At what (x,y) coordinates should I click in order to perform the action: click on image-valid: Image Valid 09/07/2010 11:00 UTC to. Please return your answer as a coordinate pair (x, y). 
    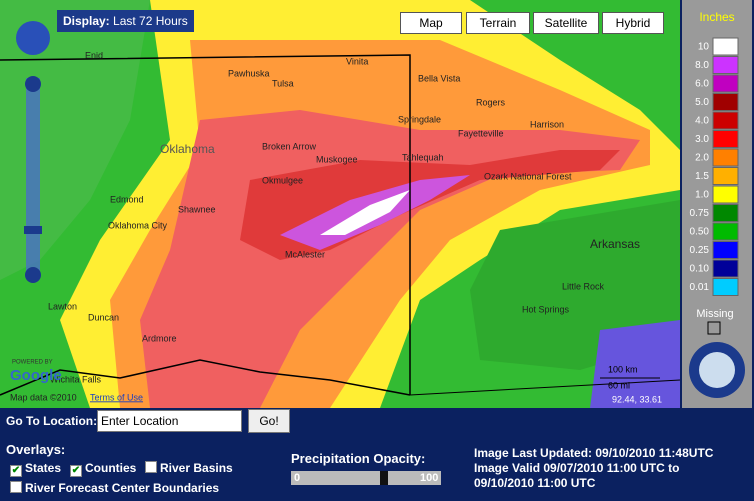
    Looking at the image, I should click on (577, 468).